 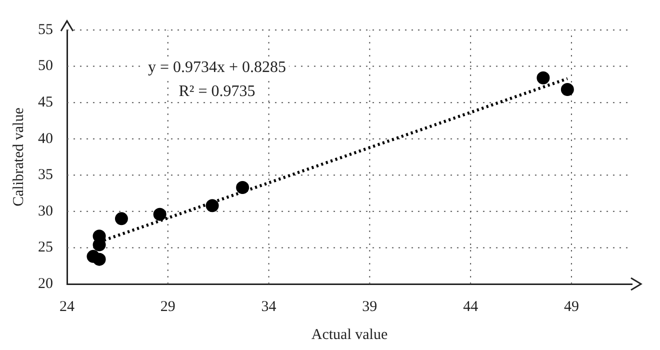 I want to click on y-tick-label: 55, so click(x=45, y=30).